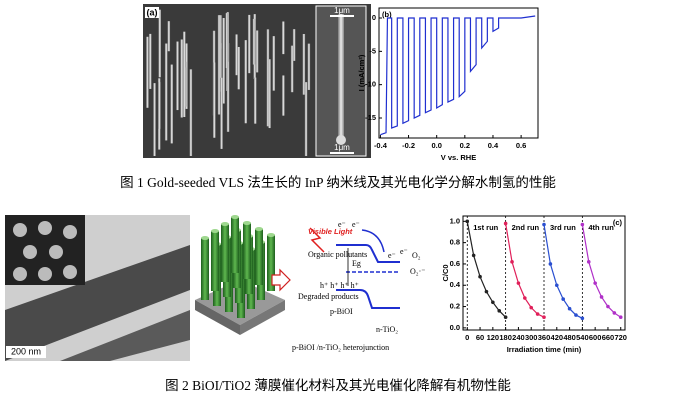 The image size is (677, 401). What do you see at coordinates (521, 145) in the screenshot?
I see `x-tick-label: 0.6` at bounding box center [521, 145].